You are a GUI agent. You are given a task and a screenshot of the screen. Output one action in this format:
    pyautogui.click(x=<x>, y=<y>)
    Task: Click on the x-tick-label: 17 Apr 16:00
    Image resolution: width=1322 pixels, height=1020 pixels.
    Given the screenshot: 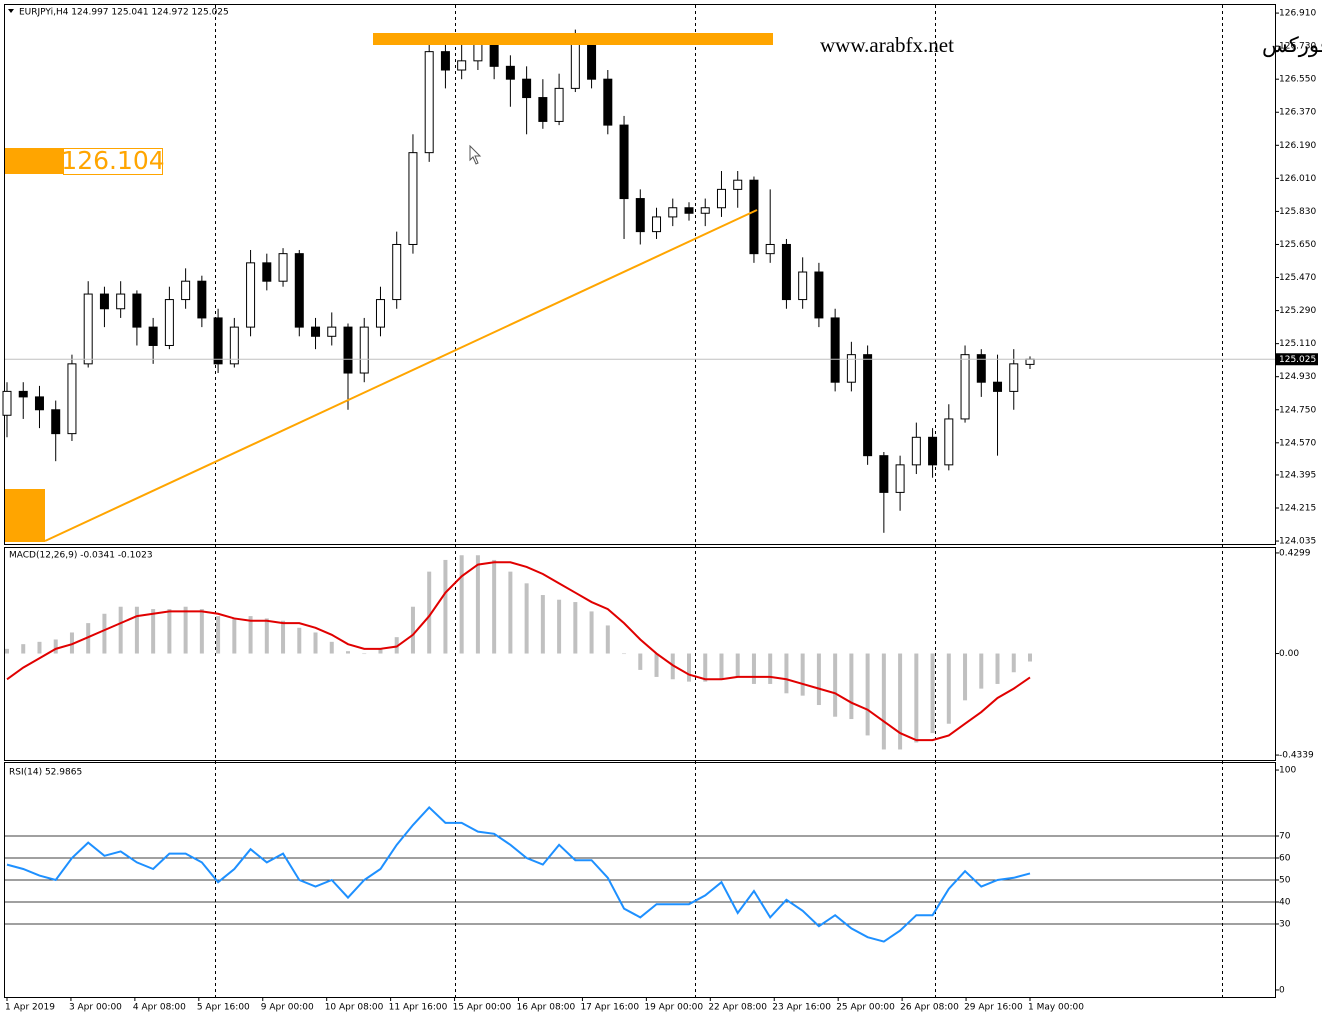 What is the action you would take?
    pyautogui.click(x=609, y=1008)
    